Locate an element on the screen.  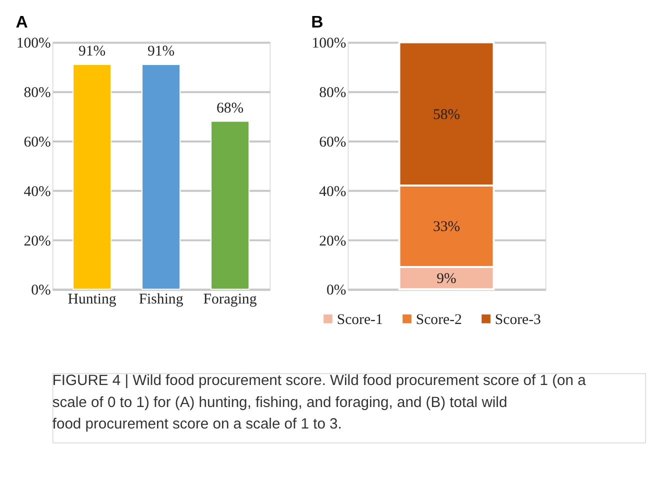
legend-label: Score-2 is located at coordinates (439, 320).